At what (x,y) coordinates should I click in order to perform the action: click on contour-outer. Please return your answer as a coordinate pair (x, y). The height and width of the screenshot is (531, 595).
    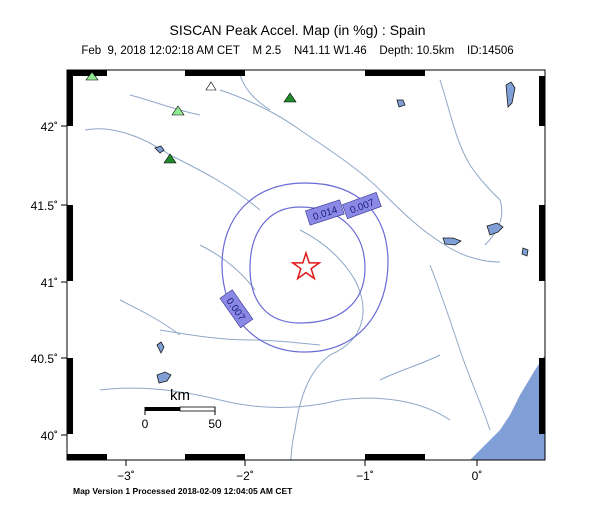
    Looking at the image, I should click on (305, 267).